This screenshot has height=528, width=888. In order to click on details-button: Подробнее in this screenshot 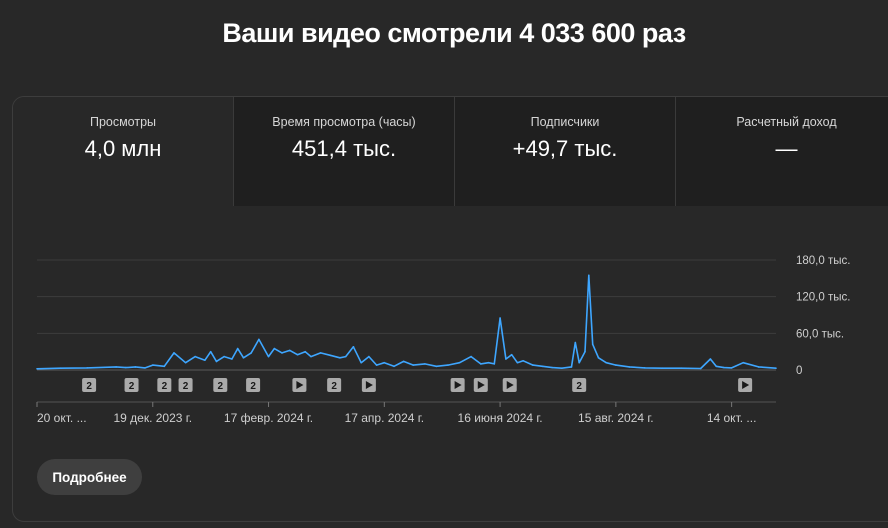, I will do `click(89, 477)`.